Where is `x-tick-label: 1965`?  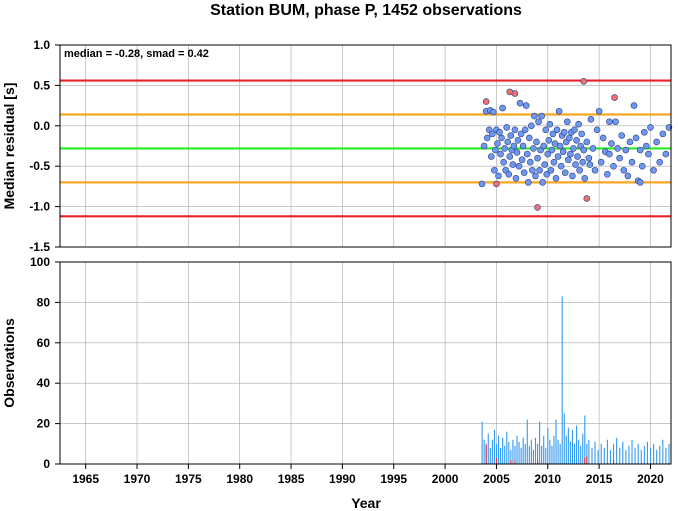
x-tick-label: 1965 is located at coordinates (85, 479).